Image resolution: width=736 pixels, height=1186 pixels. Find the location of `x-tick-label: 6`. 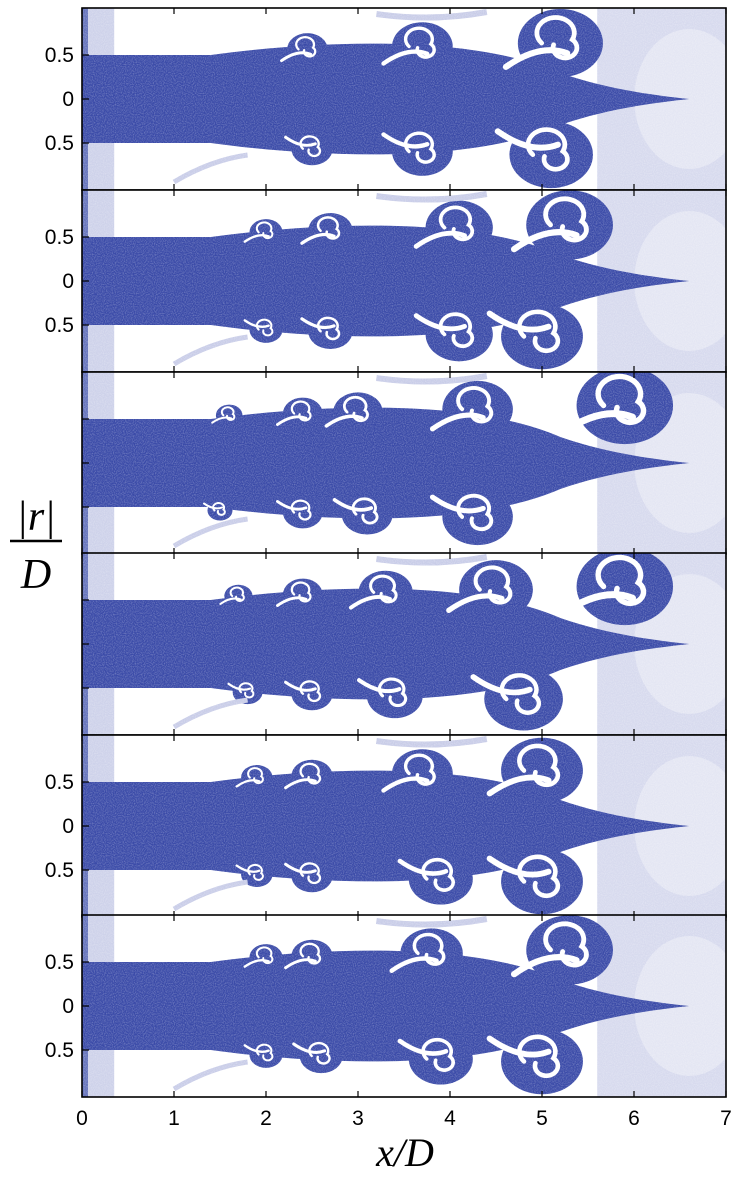

x-tick-label: 6 is located at coordinates (634, 1118).